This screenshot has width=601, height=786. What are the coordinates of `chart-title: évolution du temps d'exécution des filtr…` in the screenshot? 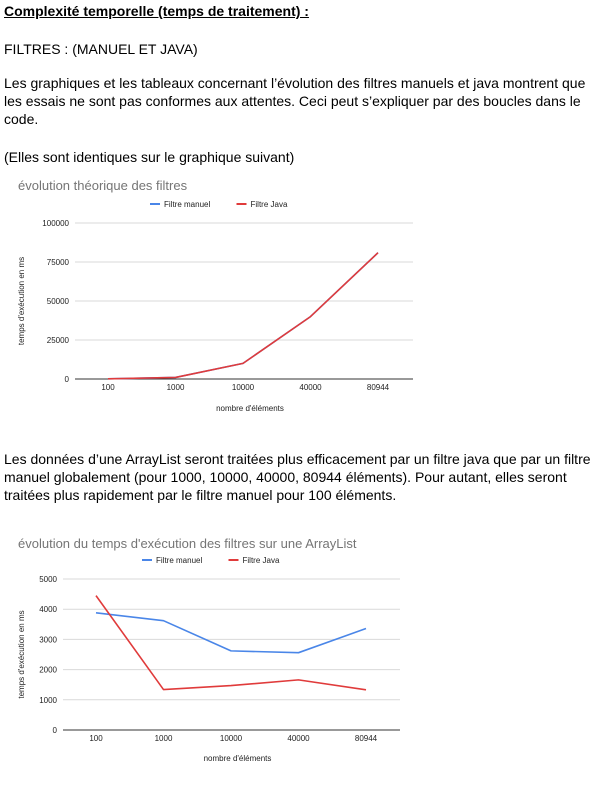 It's located at (187, 543).